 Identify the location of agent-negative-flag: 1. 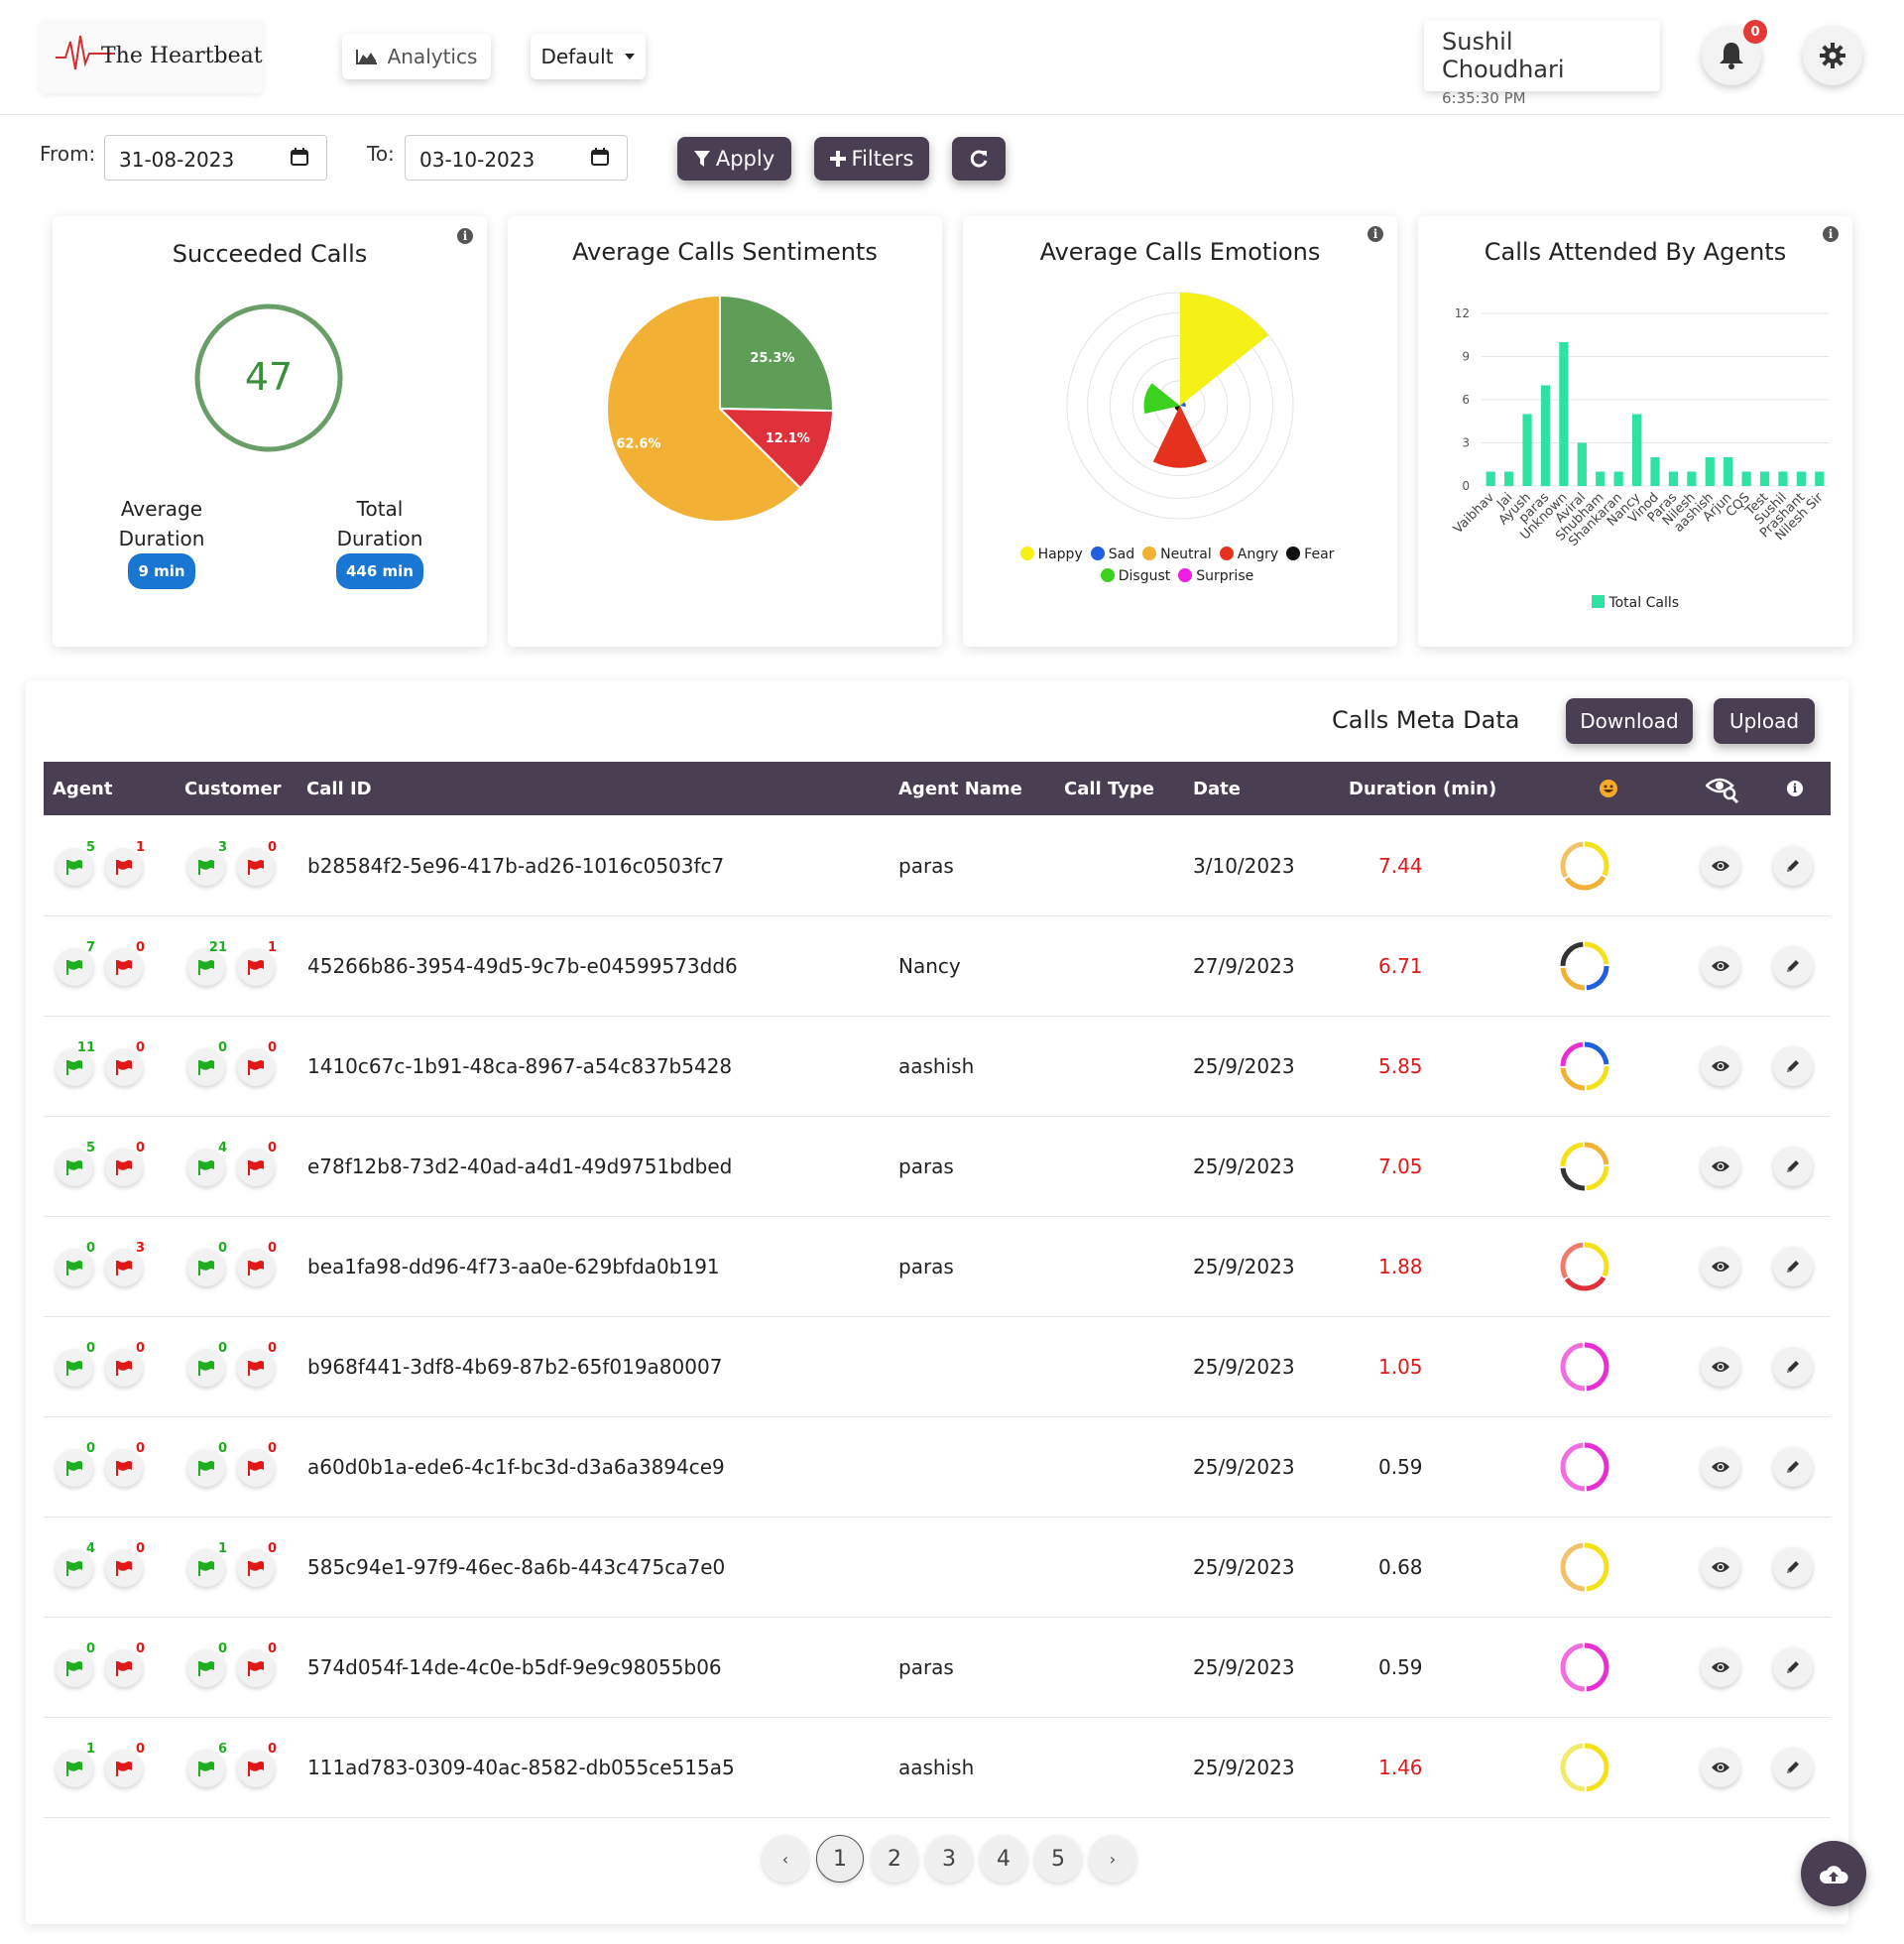
(125, 863).